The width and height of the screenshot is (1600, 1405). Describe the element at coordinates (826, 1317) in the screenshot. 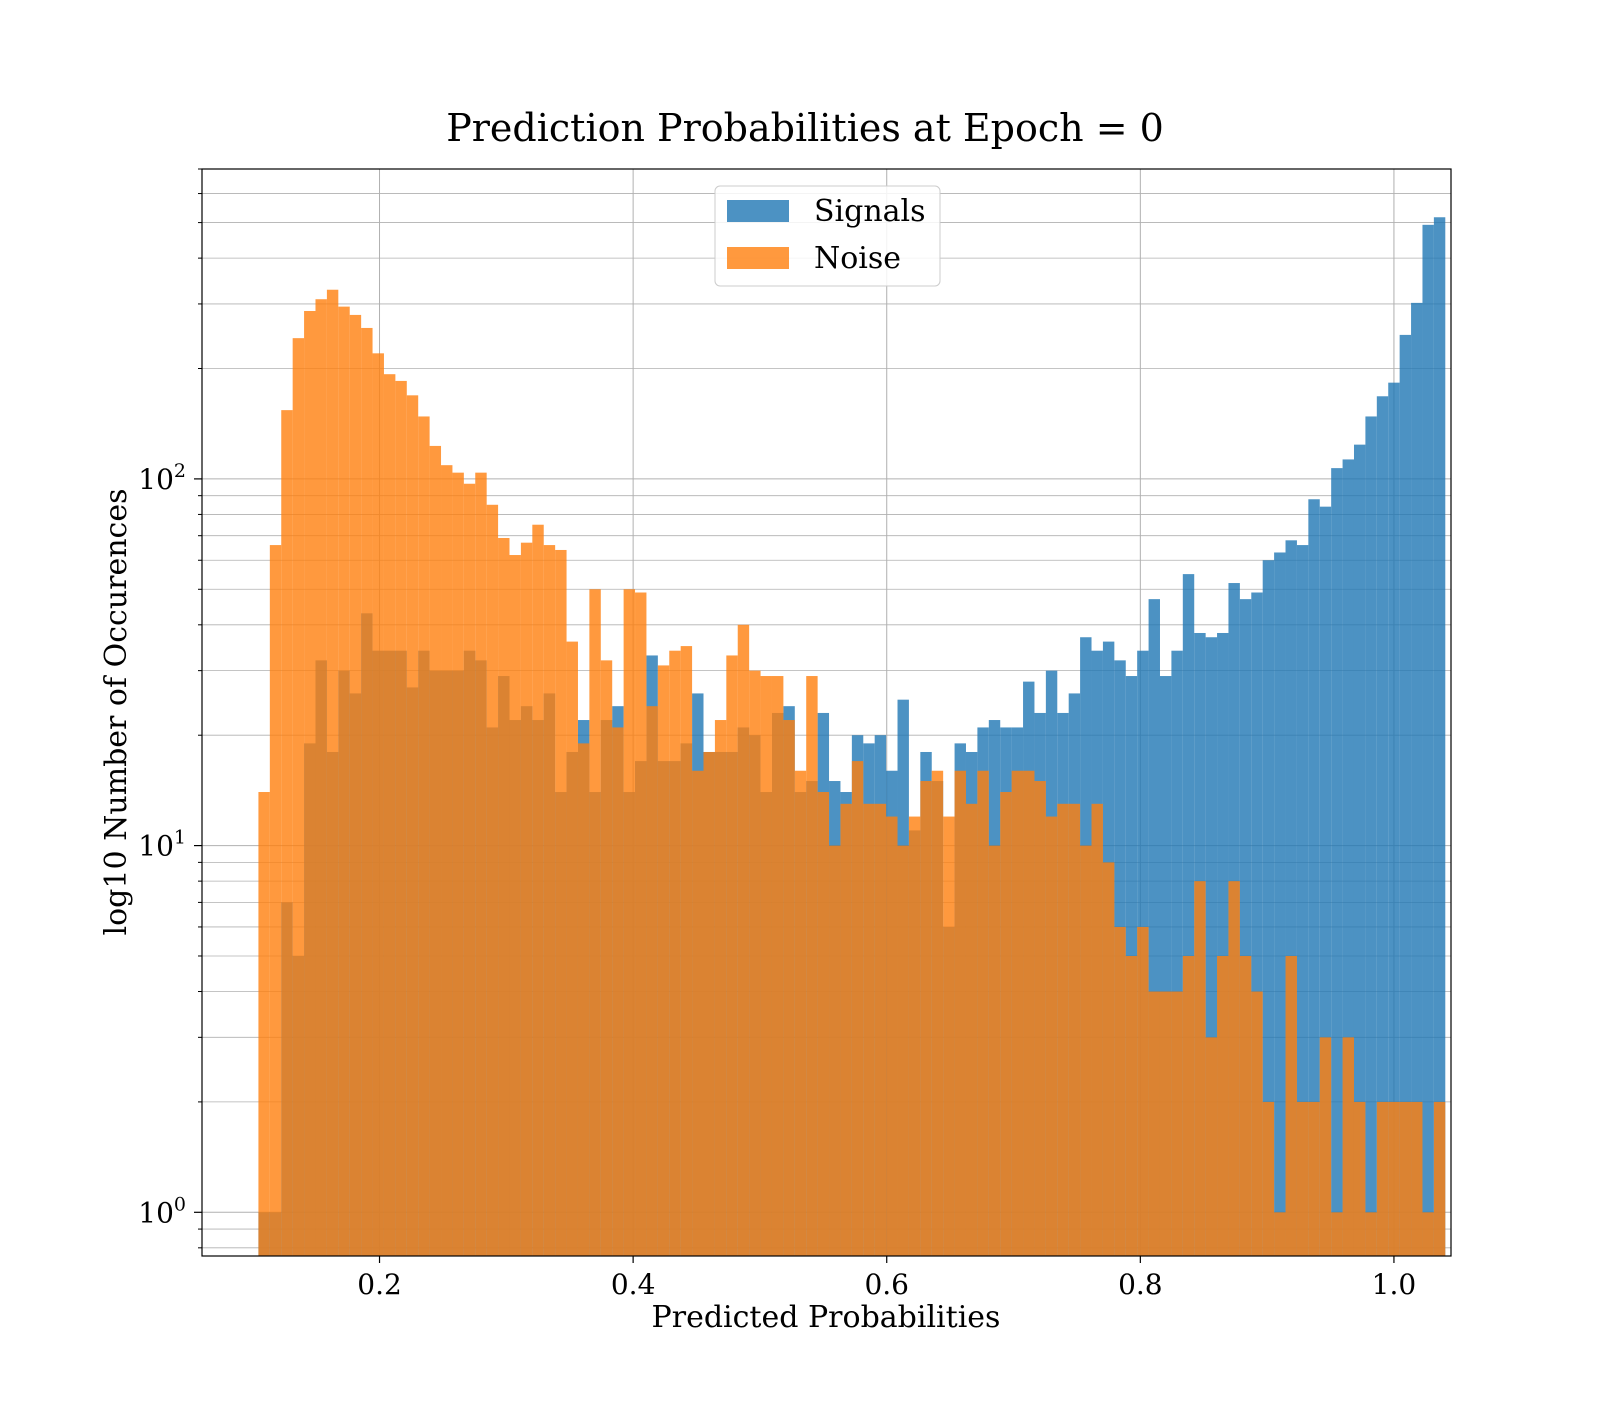

I see `x-axis-label: Predicted Probabilities` at that location.